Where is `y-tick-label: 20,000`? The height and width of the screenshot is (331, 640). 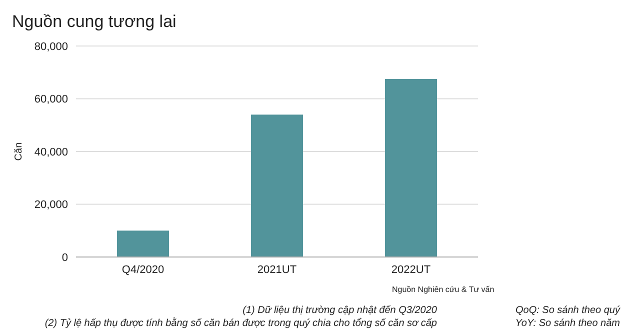 y-tick-label: 20,000 is located at coordinates (51, 205).